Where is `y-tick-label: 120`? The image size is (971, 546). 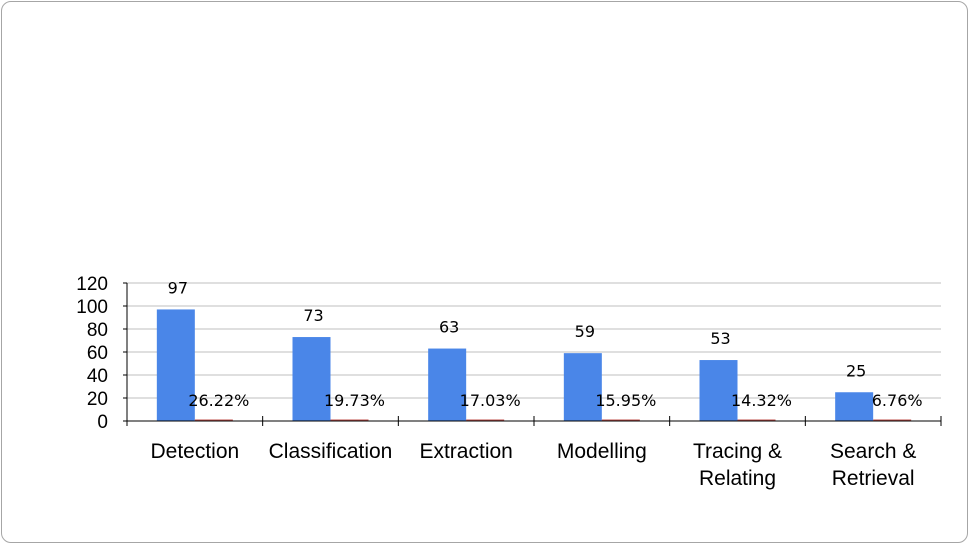
y-tick-label: 120 is located at coordinates (92, 284).